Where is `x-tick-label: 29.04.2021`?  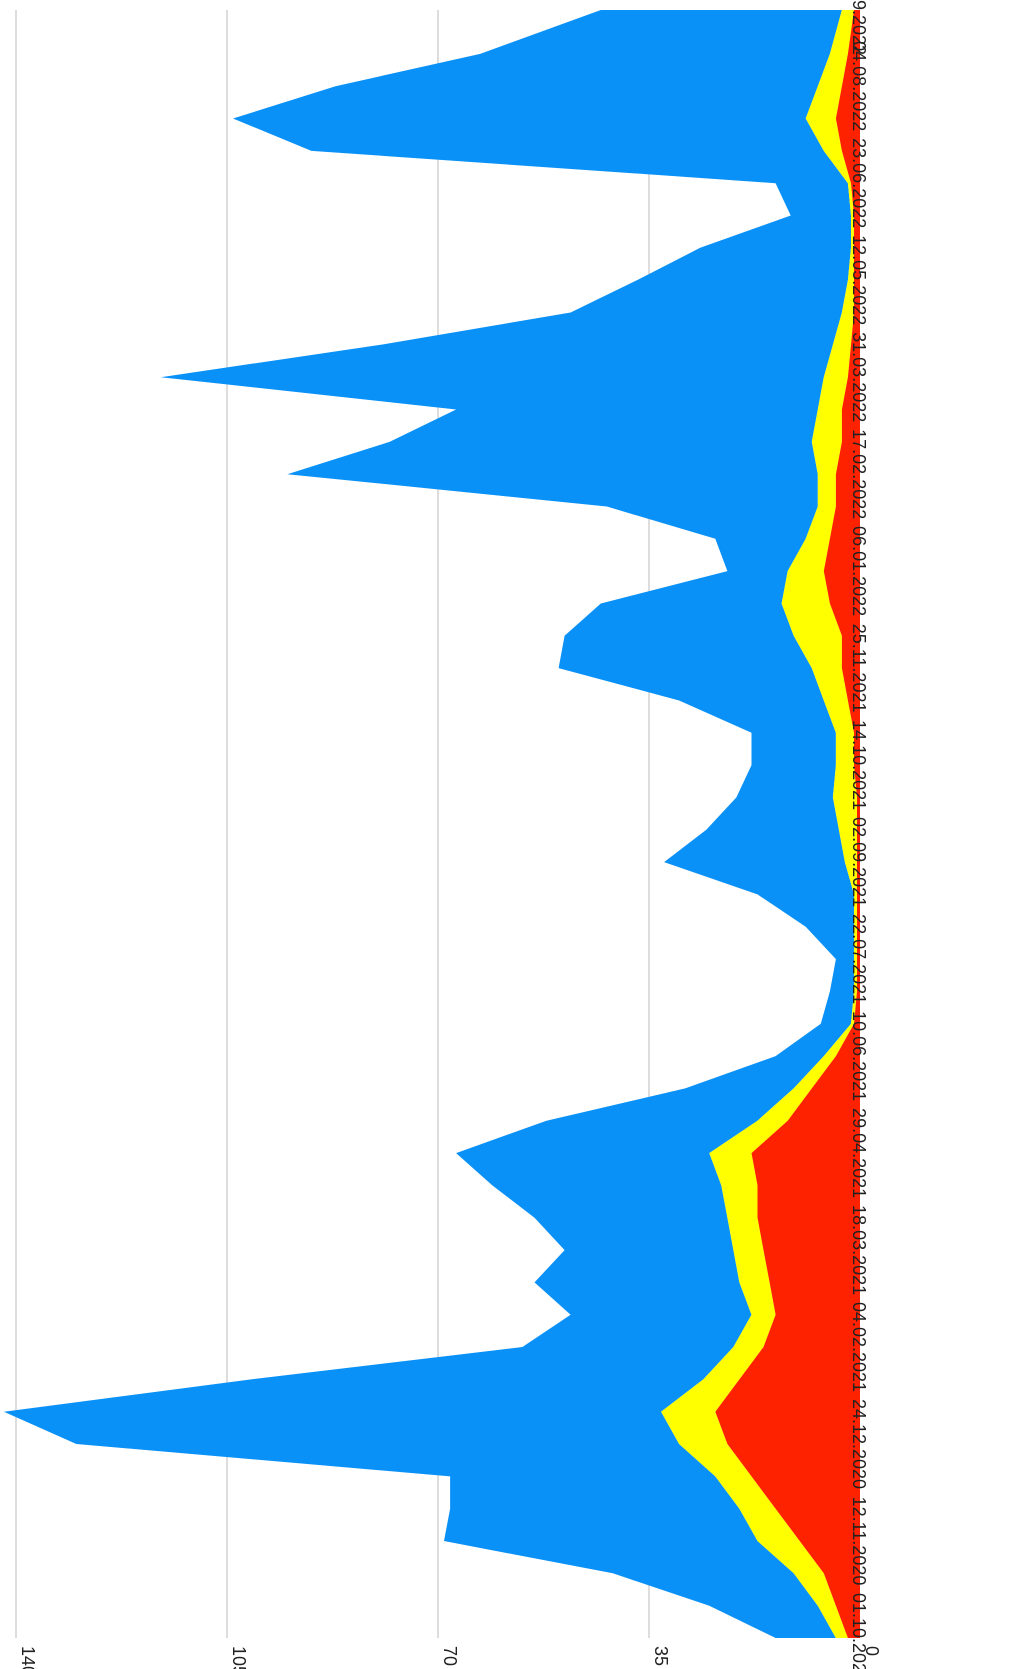 x-tick-label: 29.04.2021 is located at coordinates (859, 1153).